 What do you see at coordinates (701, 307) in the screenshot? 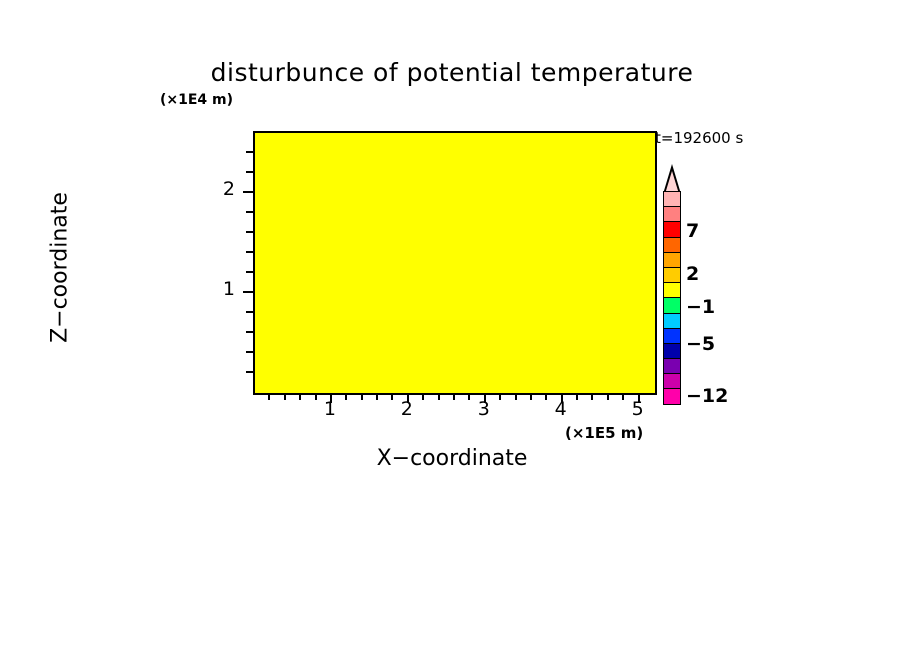
I see `colorbar-label: −1` at bounding box center [701, 307].